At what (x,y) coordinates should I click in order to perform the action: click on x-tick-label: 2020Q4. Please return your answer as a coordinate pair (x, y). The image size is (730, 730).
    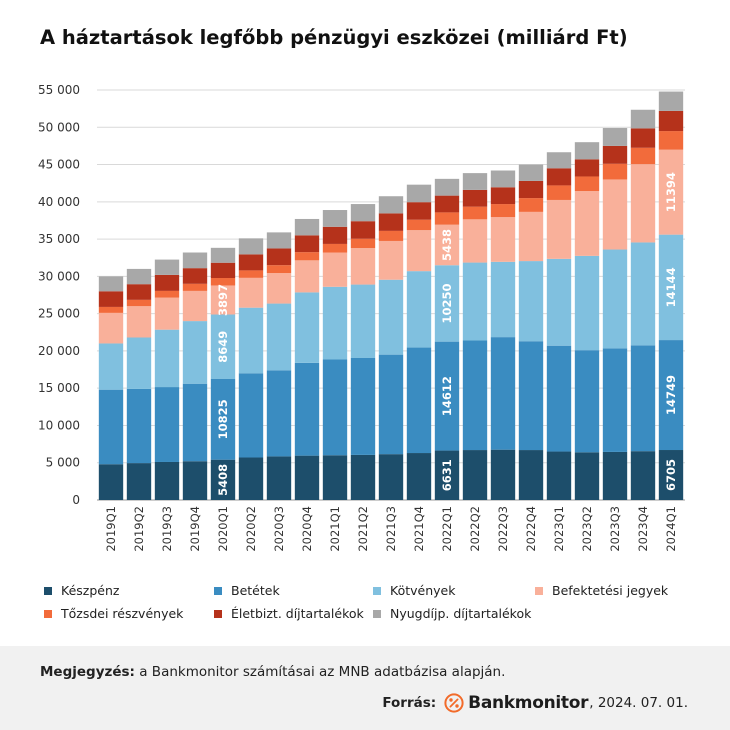
    Looking at the image, I should click on (307, 529).